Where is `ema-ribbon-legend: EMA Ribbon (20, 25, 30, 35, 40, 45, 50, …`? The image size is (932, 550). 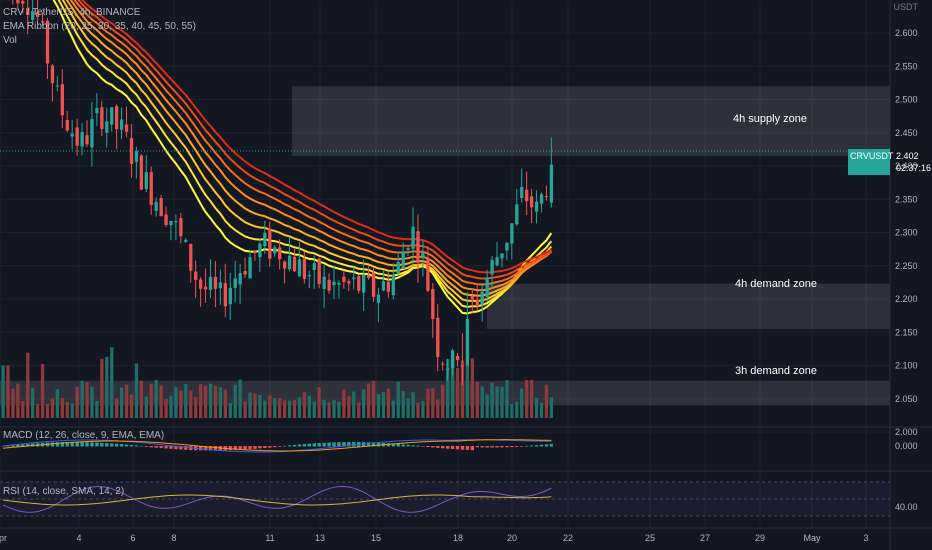
ema-ribbon-legend: EMA Ribbon (20, 25, 30, 35, 40, 45, 50, … is located at coordinates (99, 26).